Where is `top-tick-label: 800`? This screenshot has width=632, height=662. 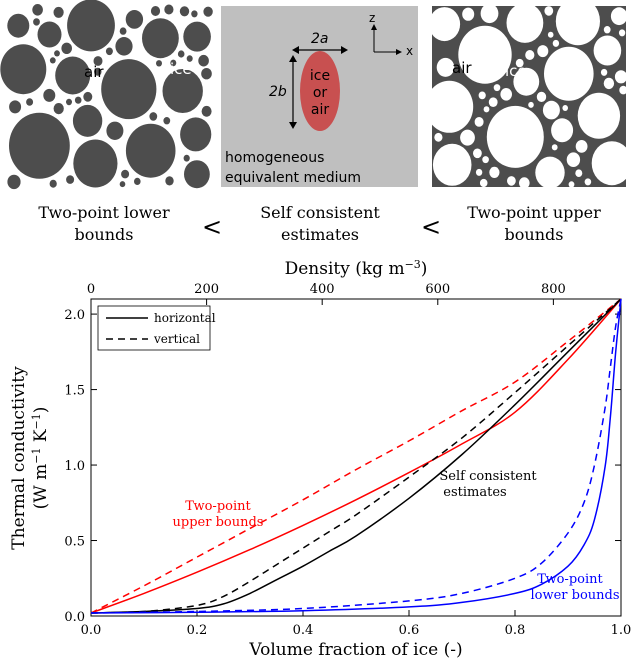 top-tick-label: 800 is located at coordinates (553, 289).